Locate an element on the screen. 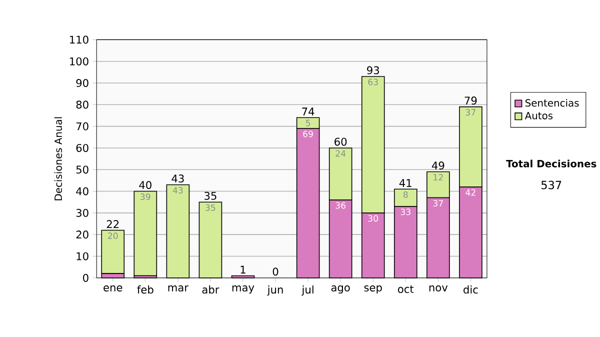 The height and width of the screenshot is (337, 600). y-tick-label: 30 is located at coordinates (82, 212).